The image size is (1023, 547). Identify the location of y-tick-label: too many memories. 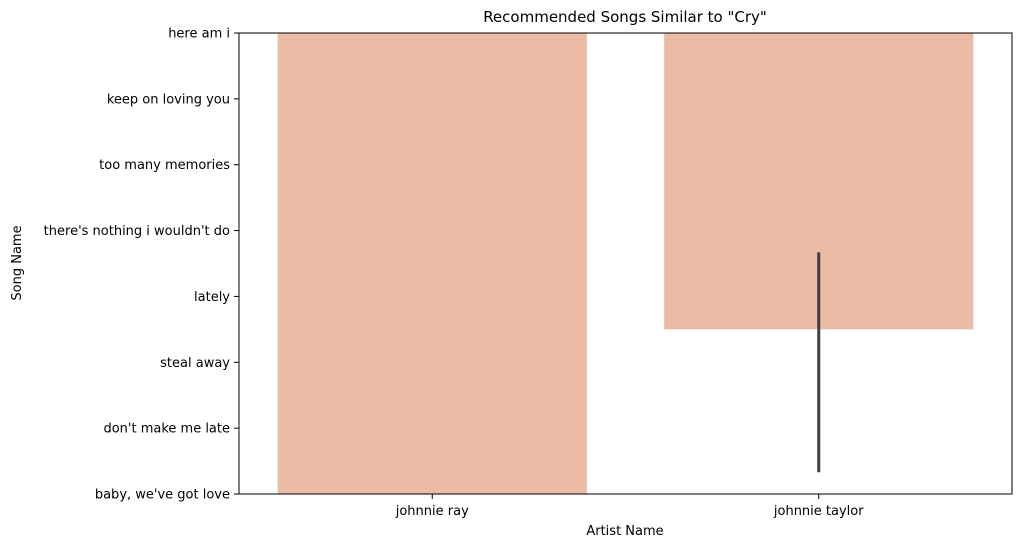
(164, 165).